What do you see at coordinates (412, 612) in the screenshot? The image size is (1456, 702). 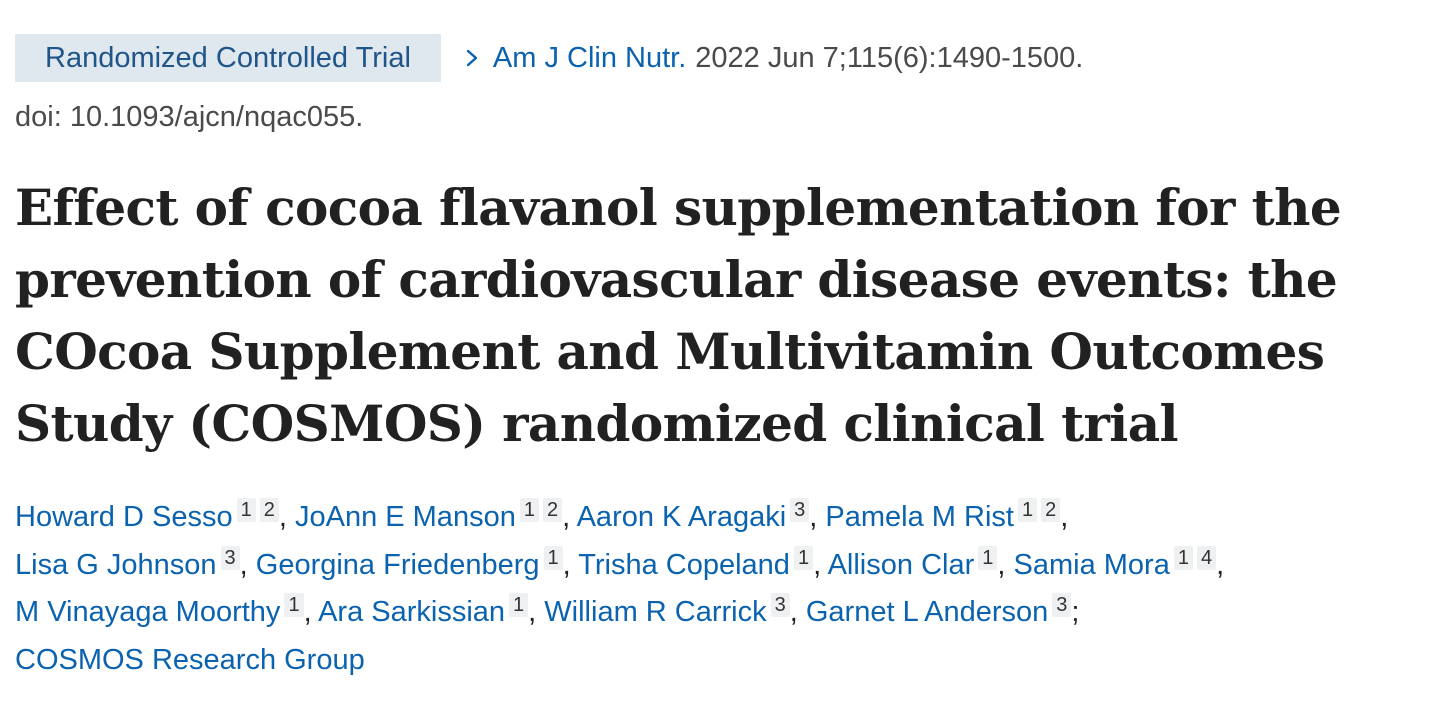 I see `author-link: Ara Sarkissian` at bounding box center [412, 612].